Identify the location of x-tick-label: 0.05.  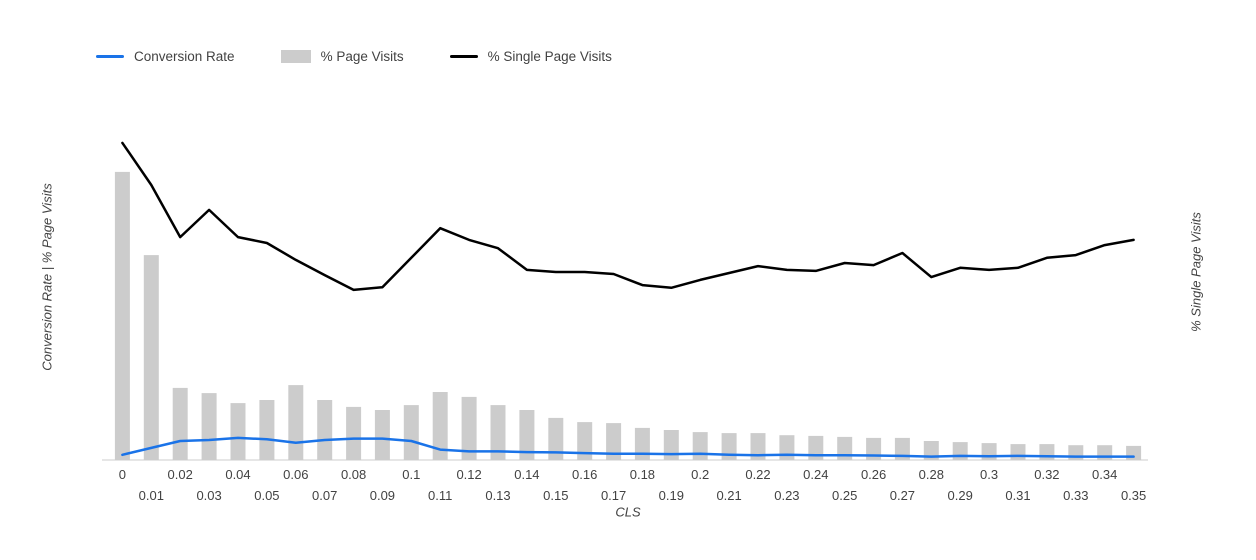
(266, 495).